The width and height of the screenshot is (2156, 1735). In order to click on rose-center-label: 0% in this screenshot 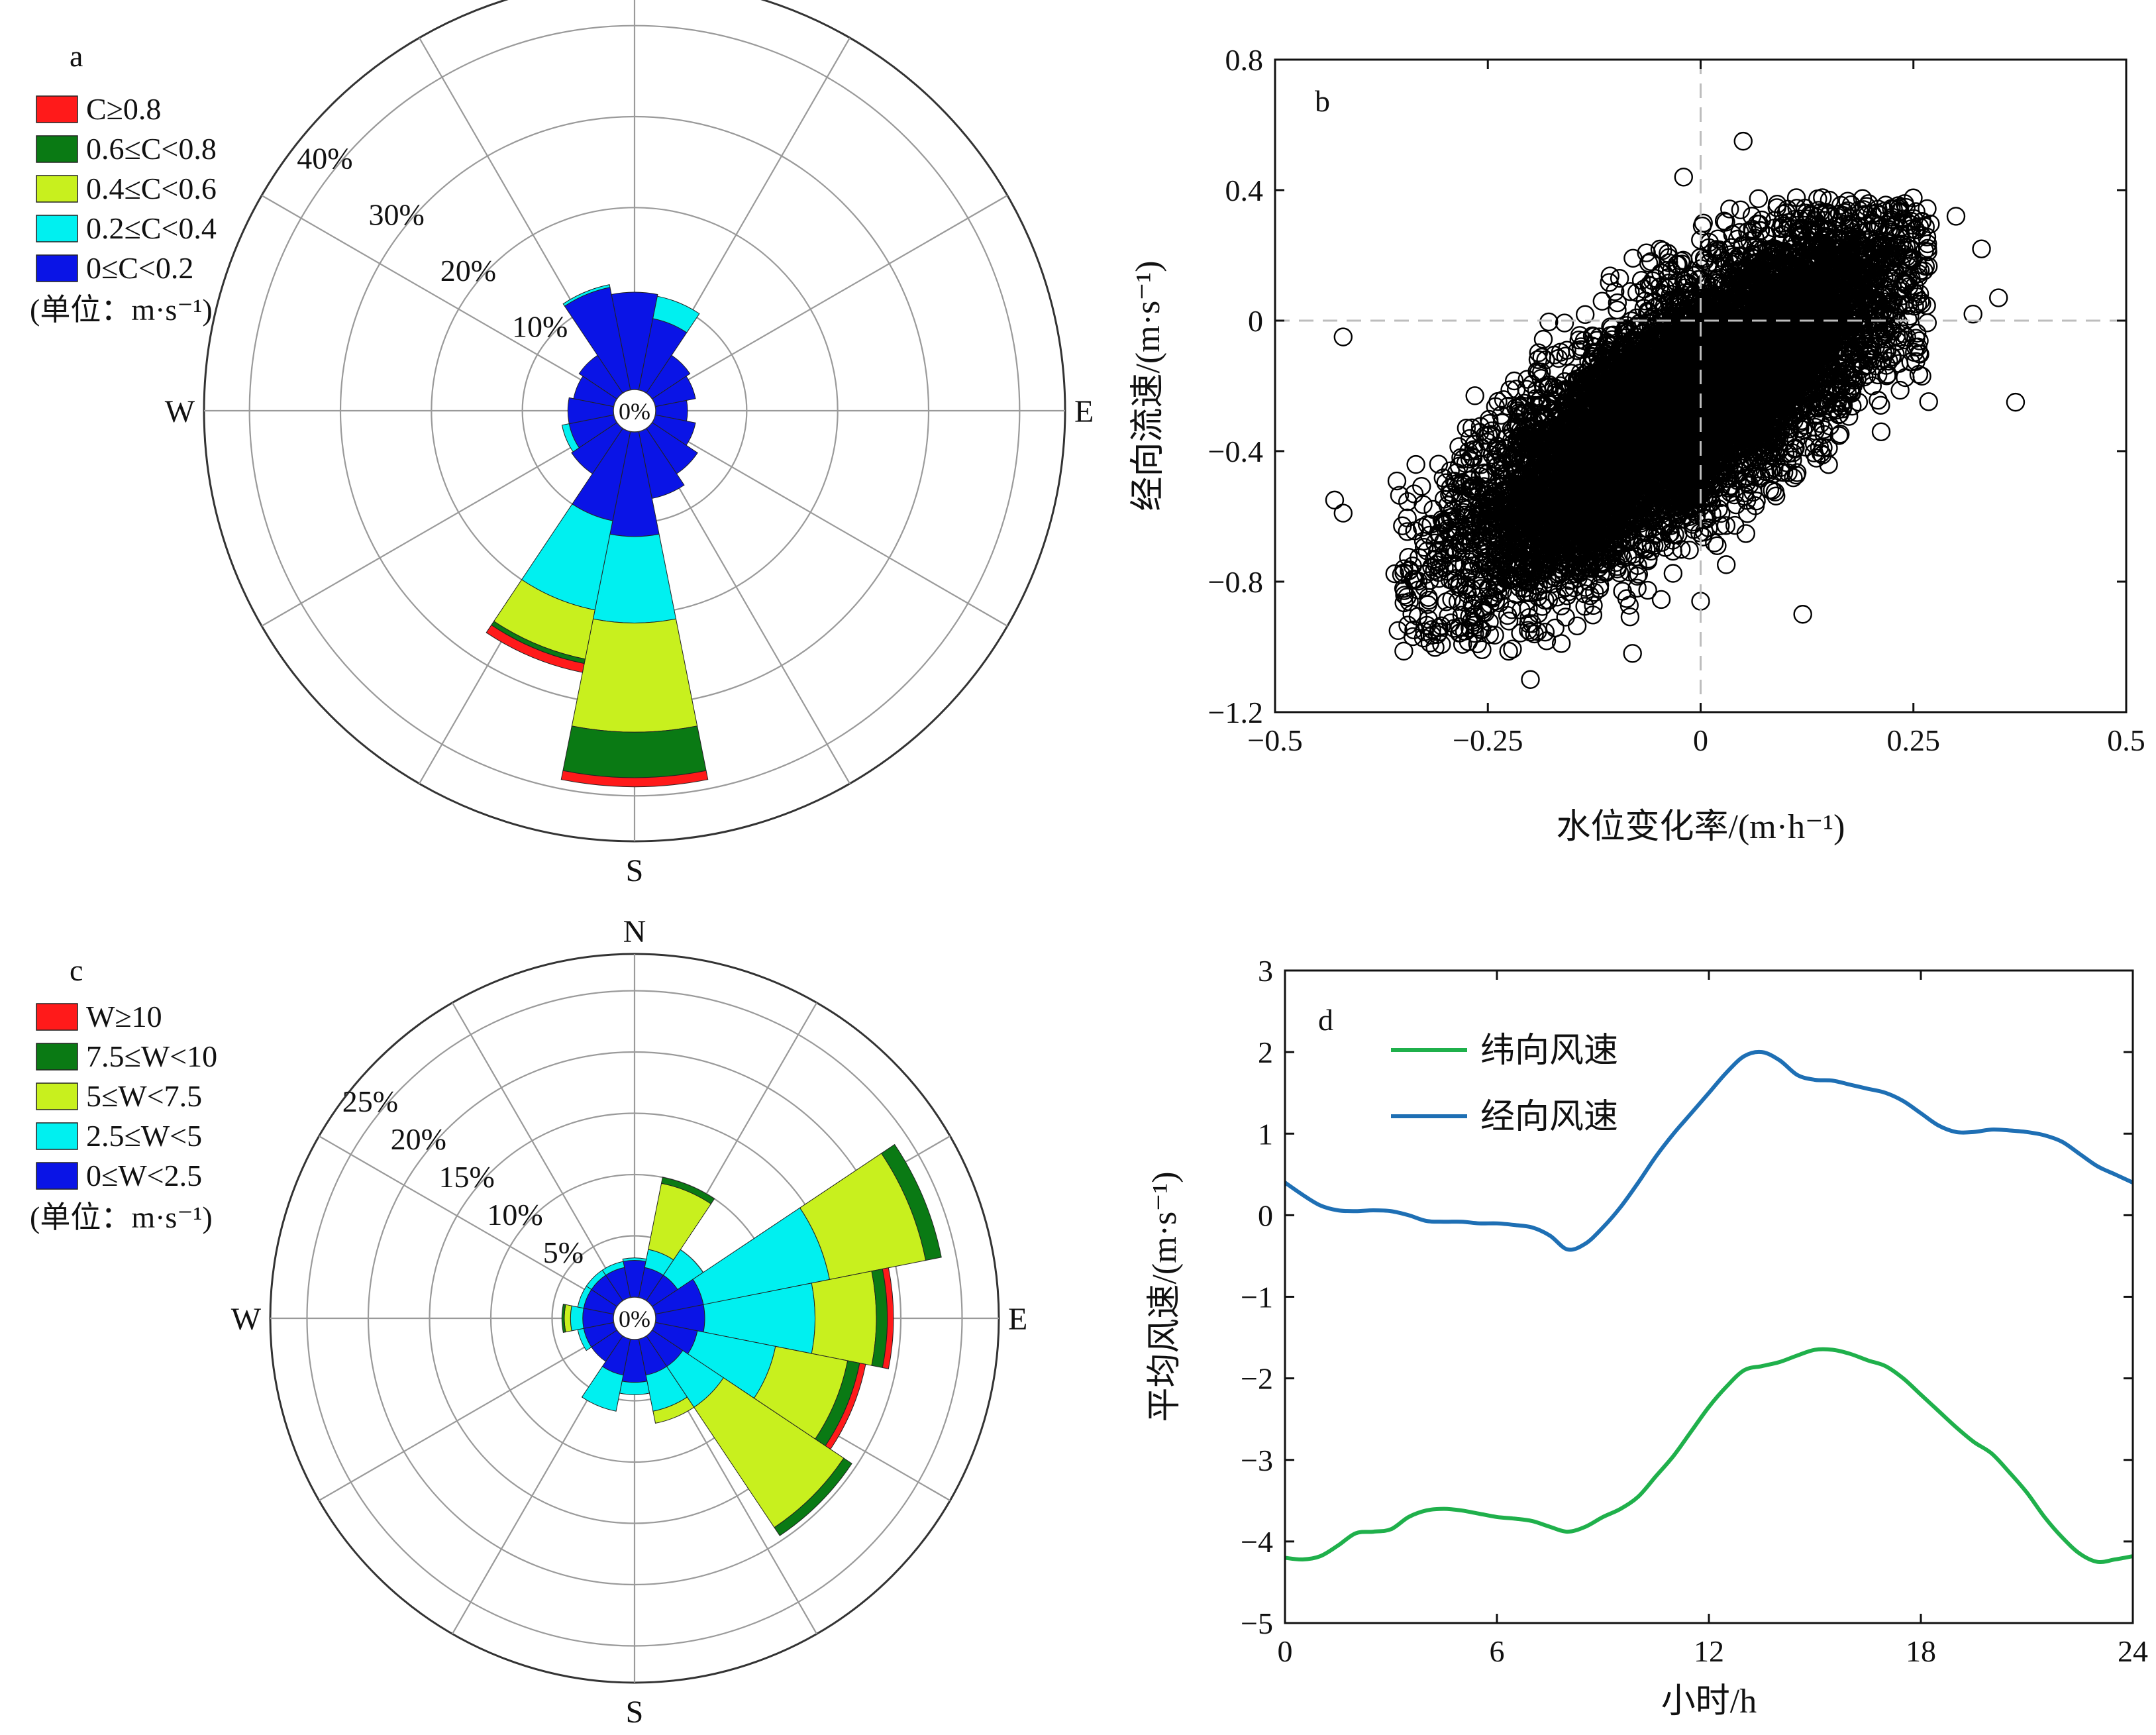, I will do `click(634, 412)`.